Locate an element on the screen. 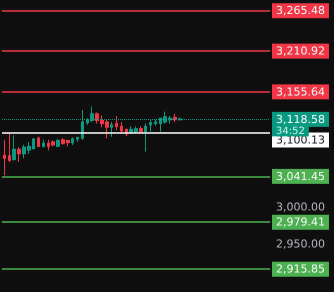  ref-line-label: 3,118.58 is located at coordinates (300, 119).